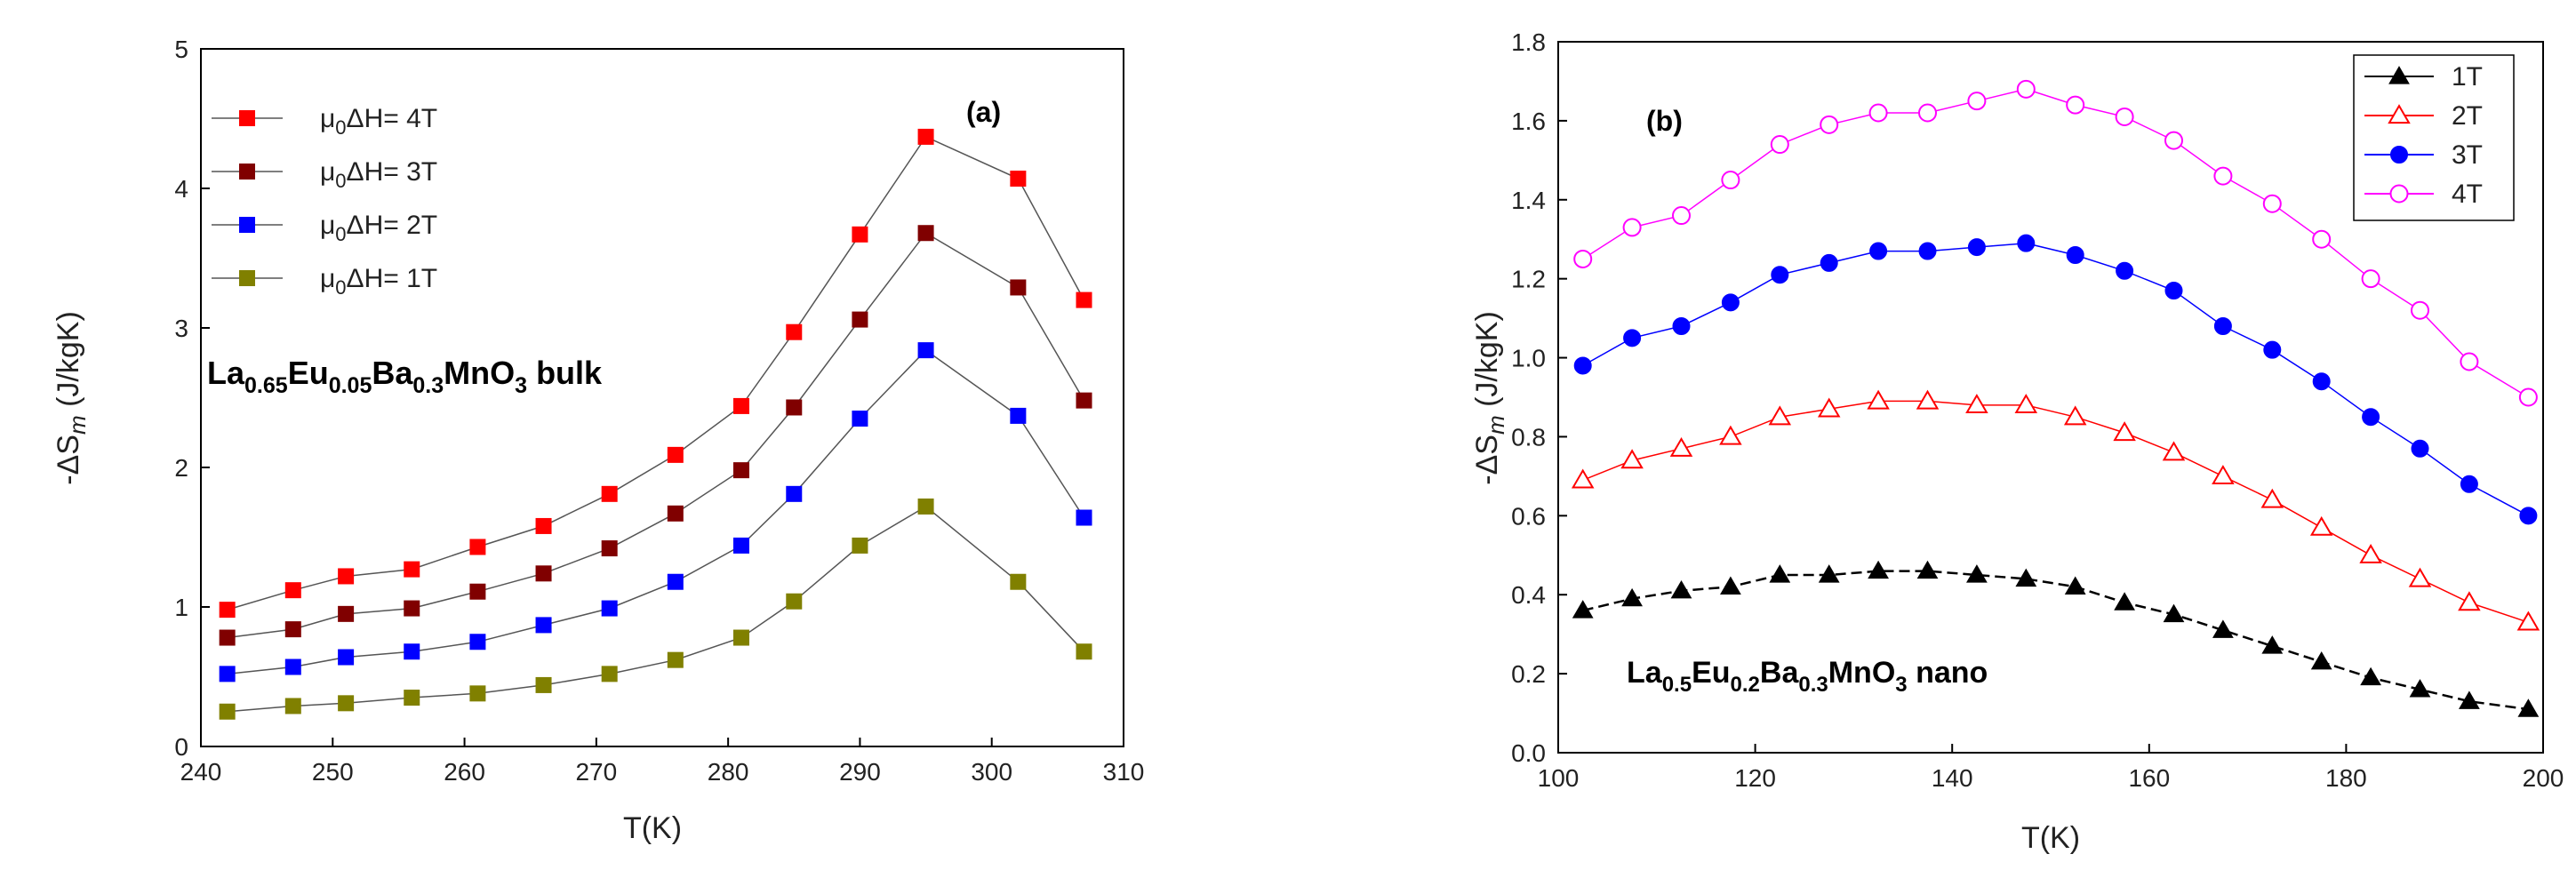 The width and height of the screenshot is (2576, 878). Describe the element at coordinates (2149, 778) in the screenshot. I see `x-tick-label: 160` at that location.